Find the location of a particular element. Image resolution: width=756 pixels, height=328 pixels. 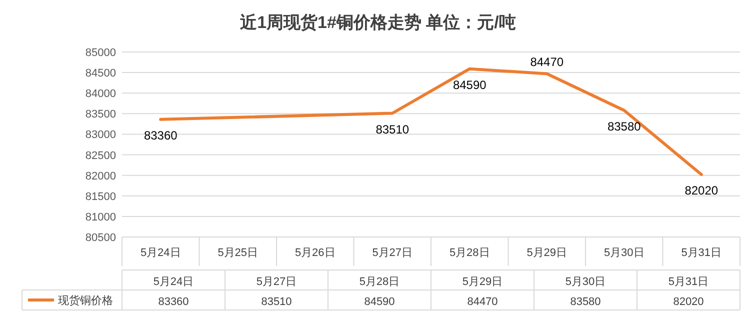

y-tick-label: 82000 is located at coordinates (100, 176).